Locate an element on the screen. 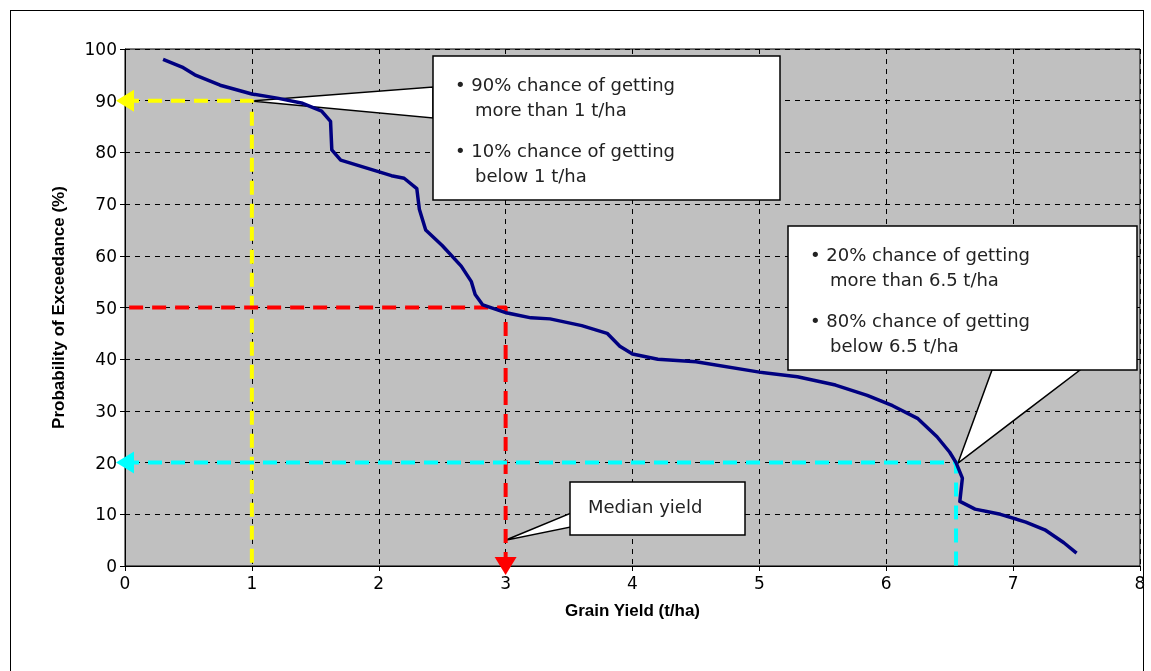 This screenshot has height=671, width=1151. annotation: • 10% chance of getting below 1 t/ha is located at coordinates (566, 163).